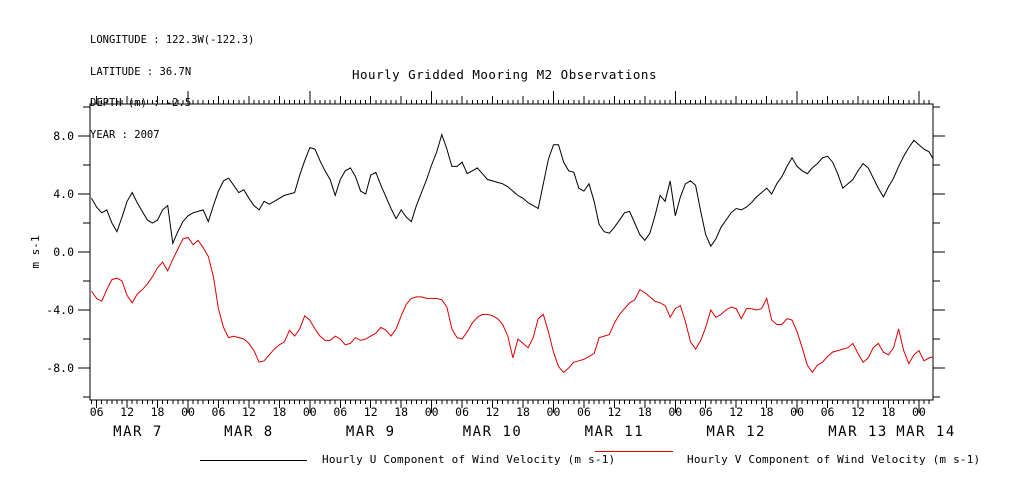  I want to click on x-day-label: MAR 7, so click(138, 432).